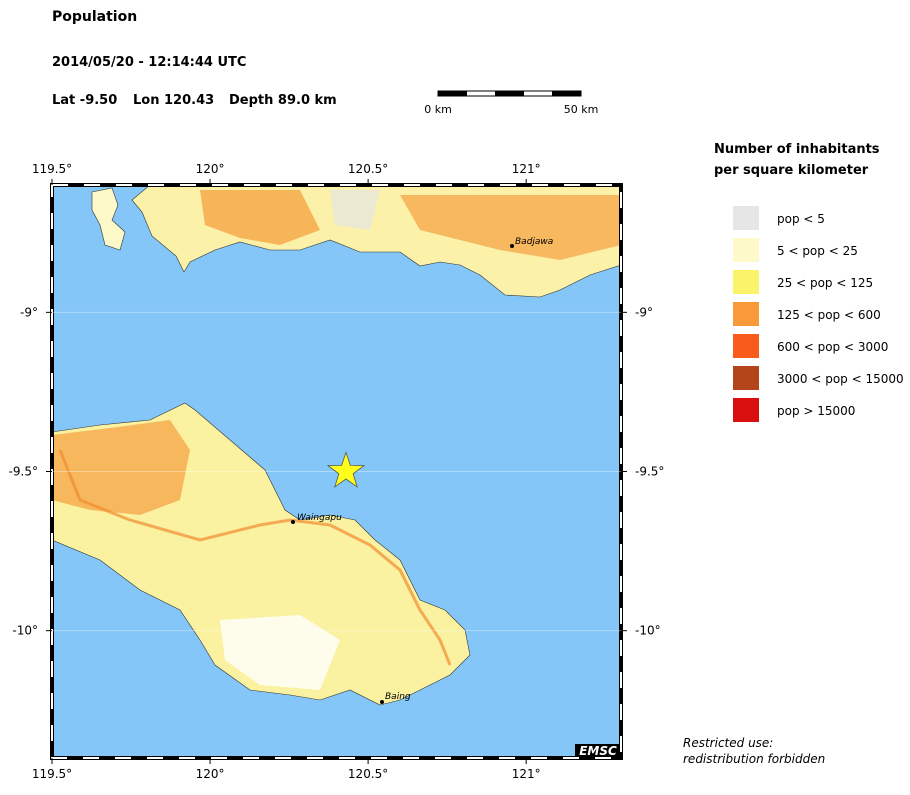  Describe the element at coordinates (398, 697) in the screenshot. I see `city-label: Baing` at that location.